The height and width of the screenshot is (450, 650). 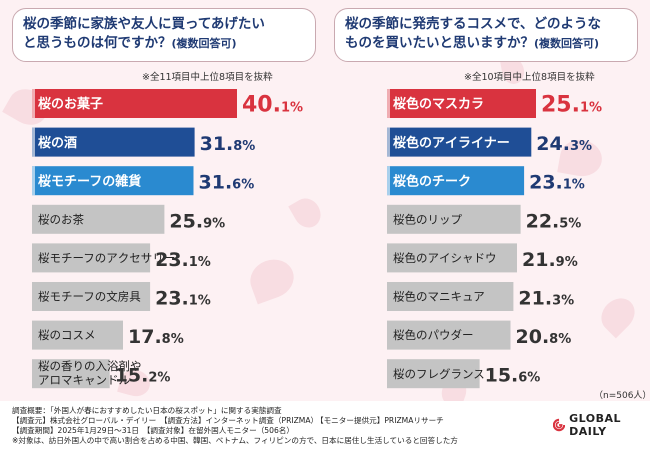 I want to click on right-title-line2: ものを買いたいと思いますか？, so click(x=439, y=43).